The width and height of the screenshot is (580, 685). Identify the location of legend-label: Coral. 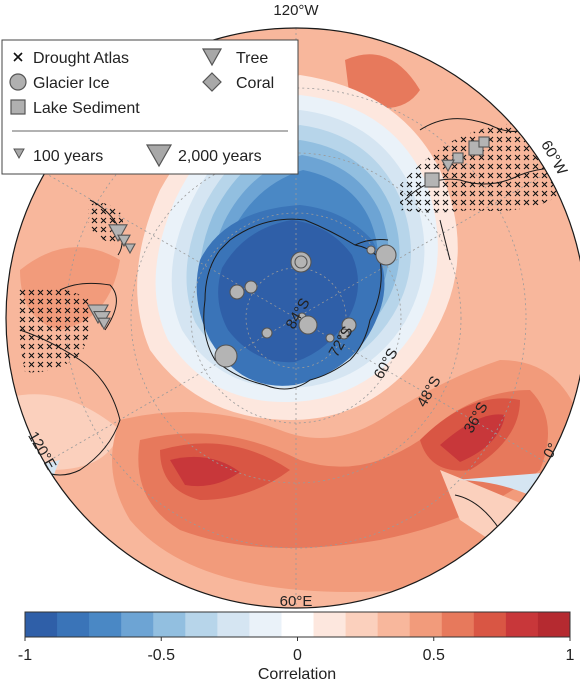
(255, 83).